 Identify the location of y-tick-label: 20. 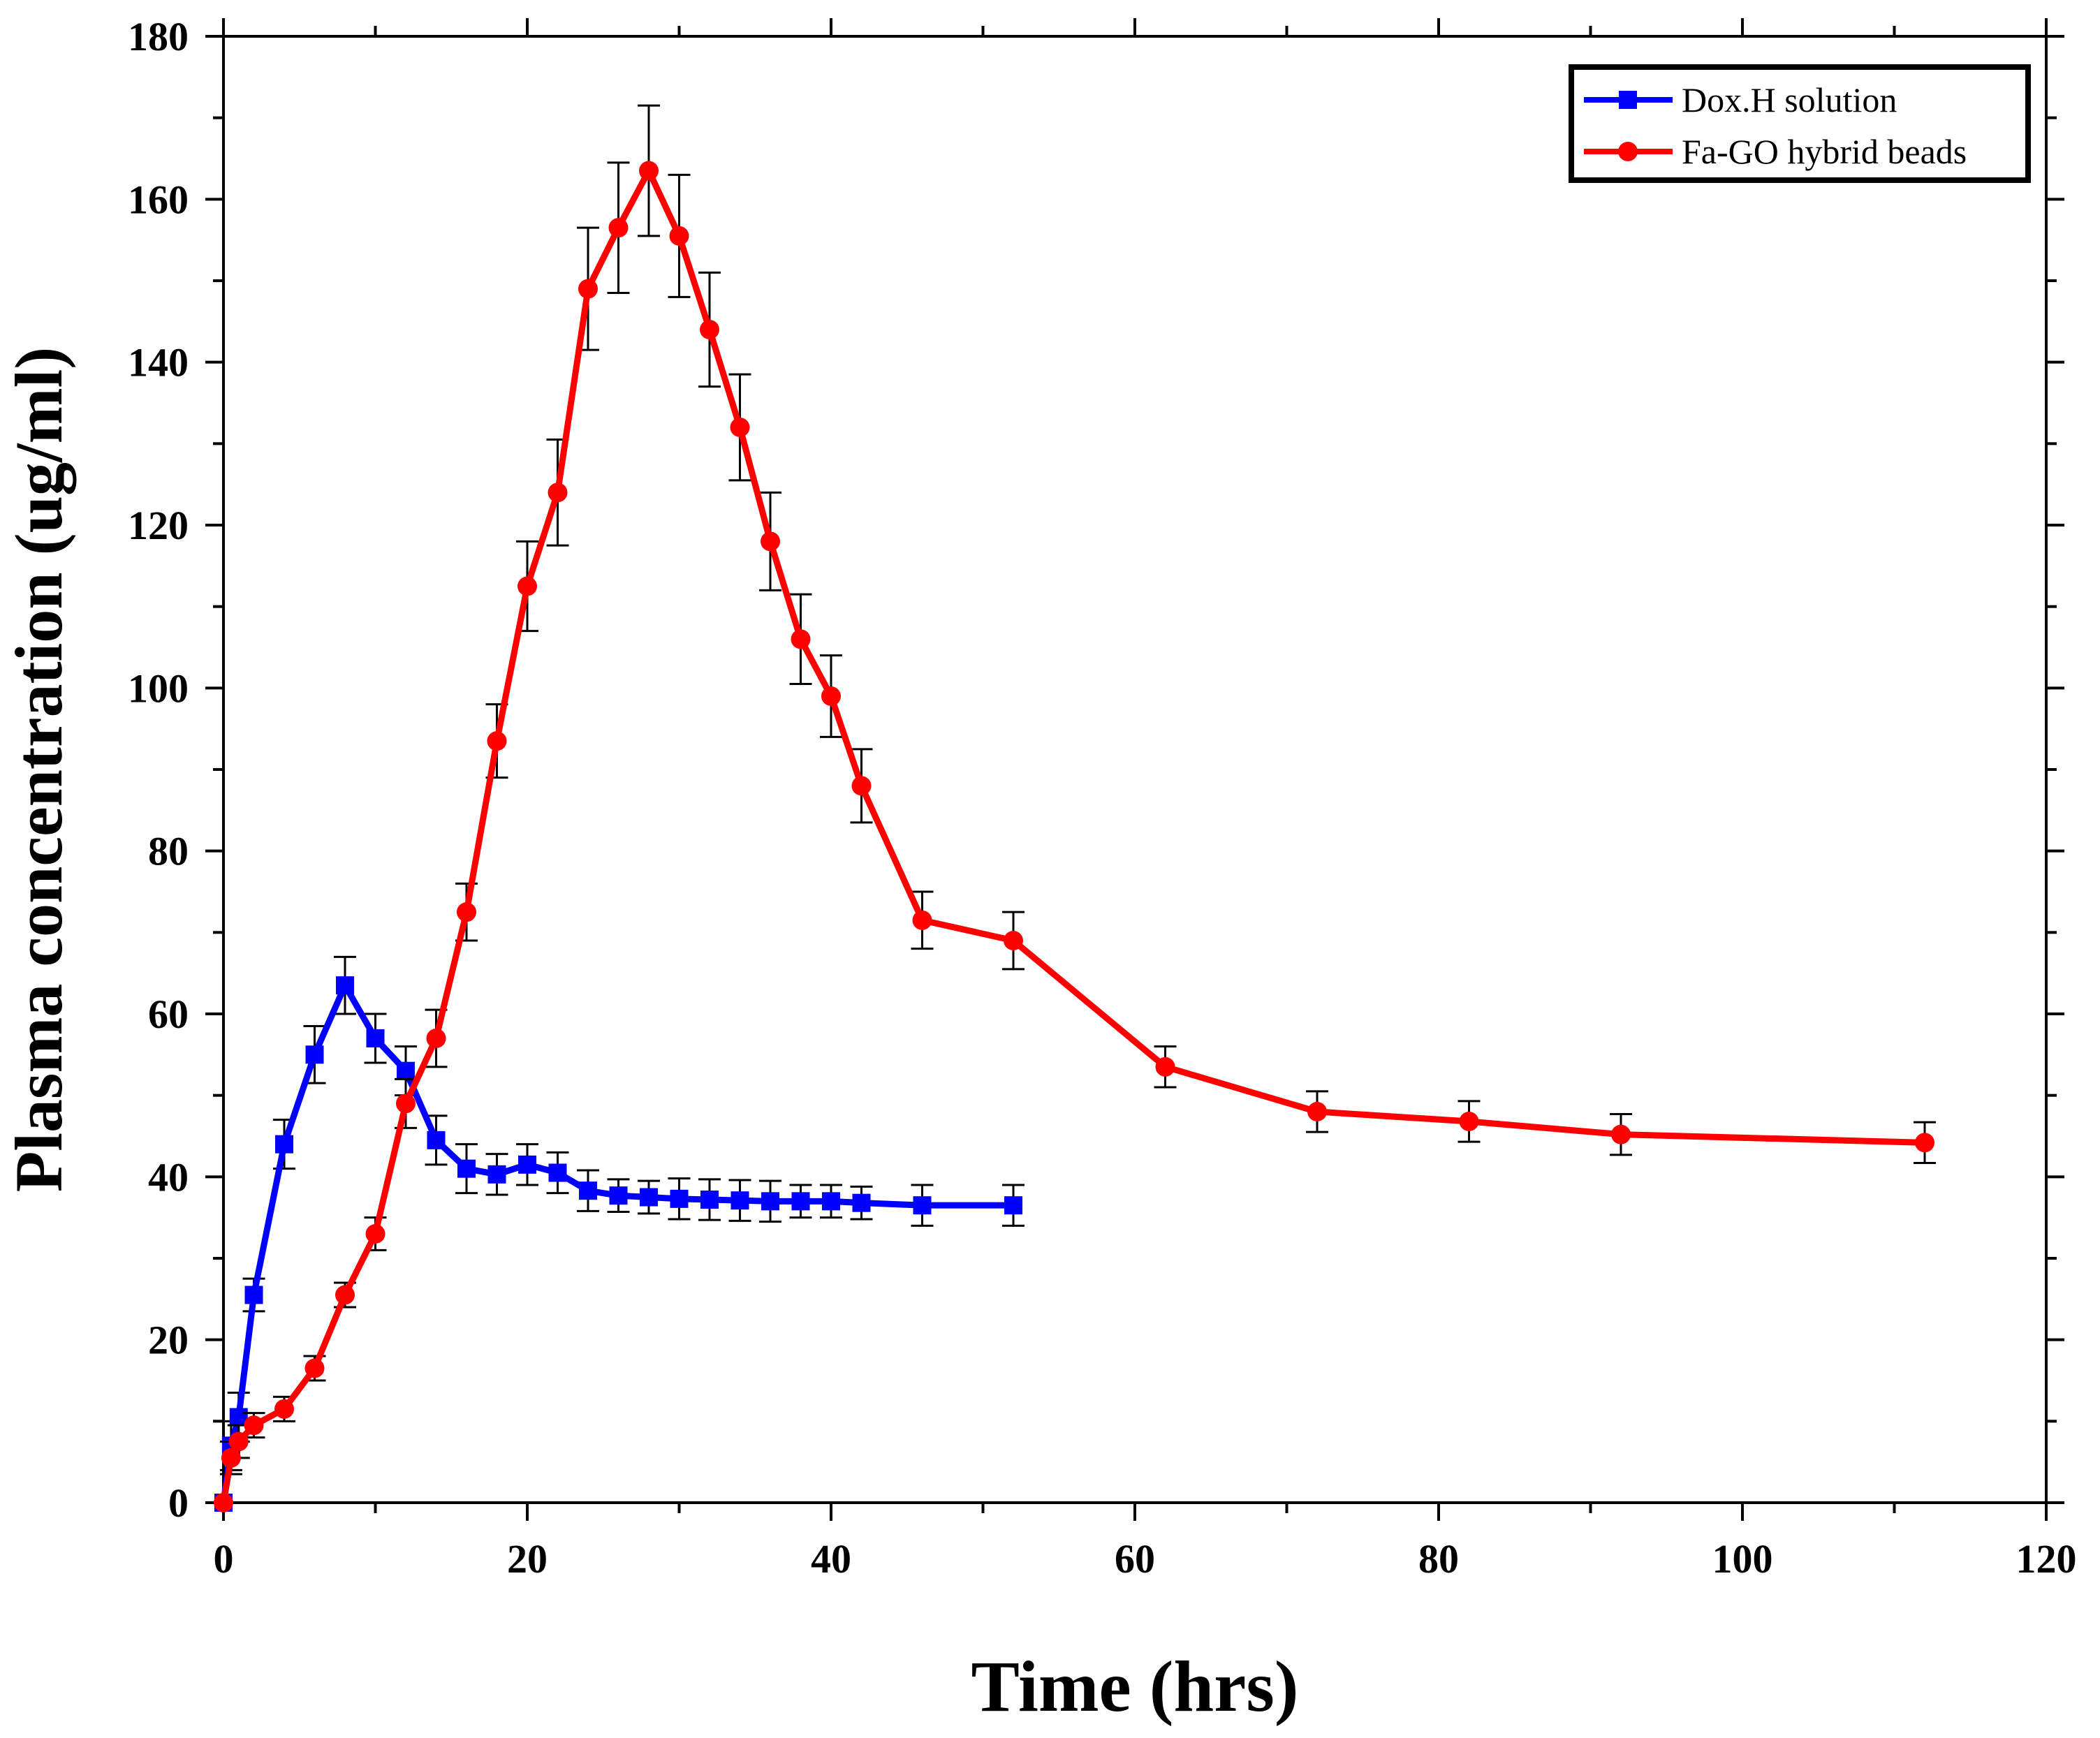
(168, 1340).